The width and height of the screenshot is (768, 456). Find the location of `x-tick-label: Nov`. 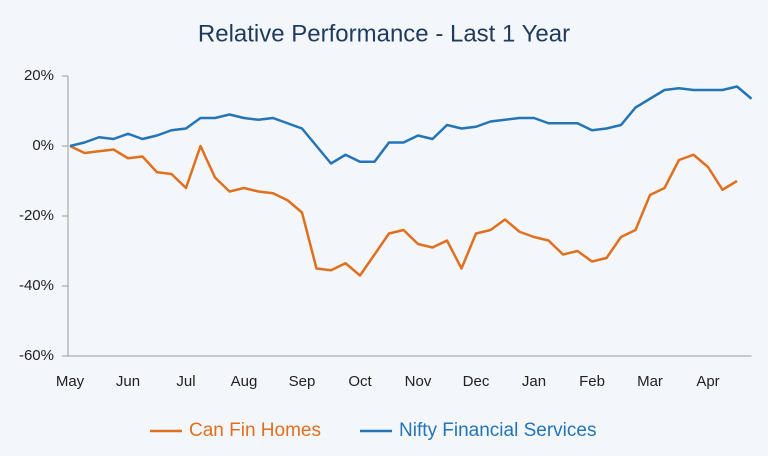

x-tick-label: Nov is located at coordinates (418, 381).